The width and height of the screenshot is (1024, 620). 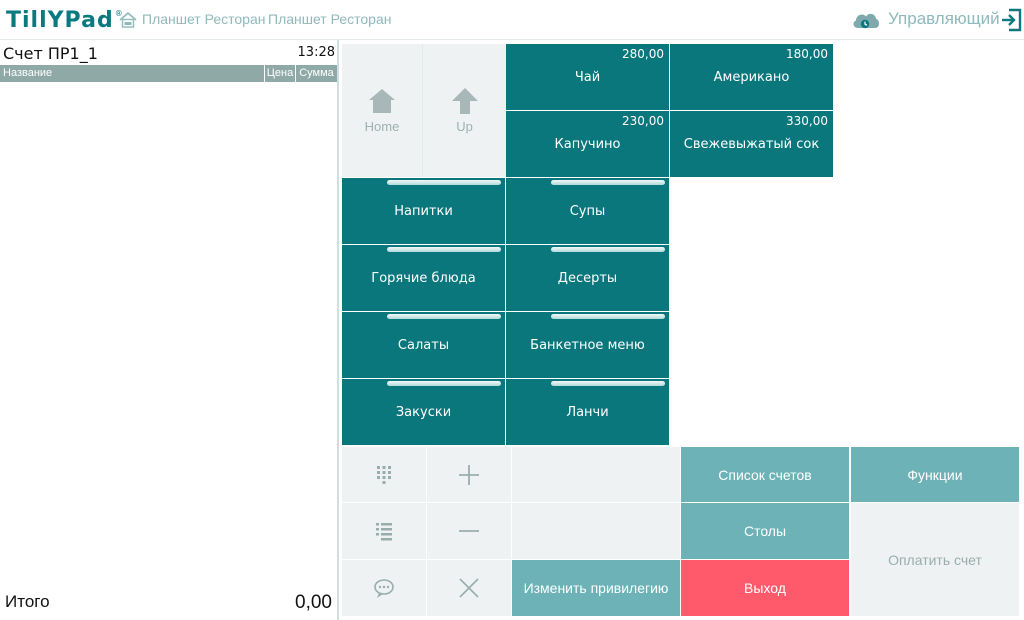 I want to click on total-value: 0,00, so click(x=313, y=602).